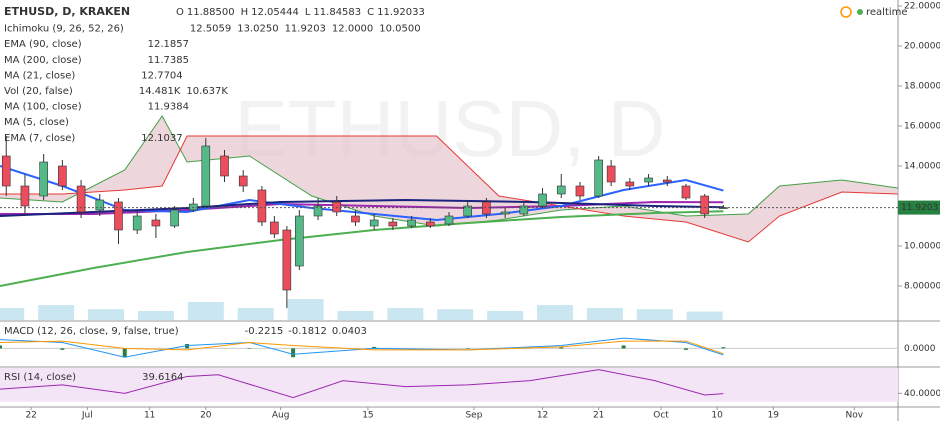  What do you see at coordinates (860, 12) in the screenshot?
I see `status-dot` at bounding box center [860, 12].